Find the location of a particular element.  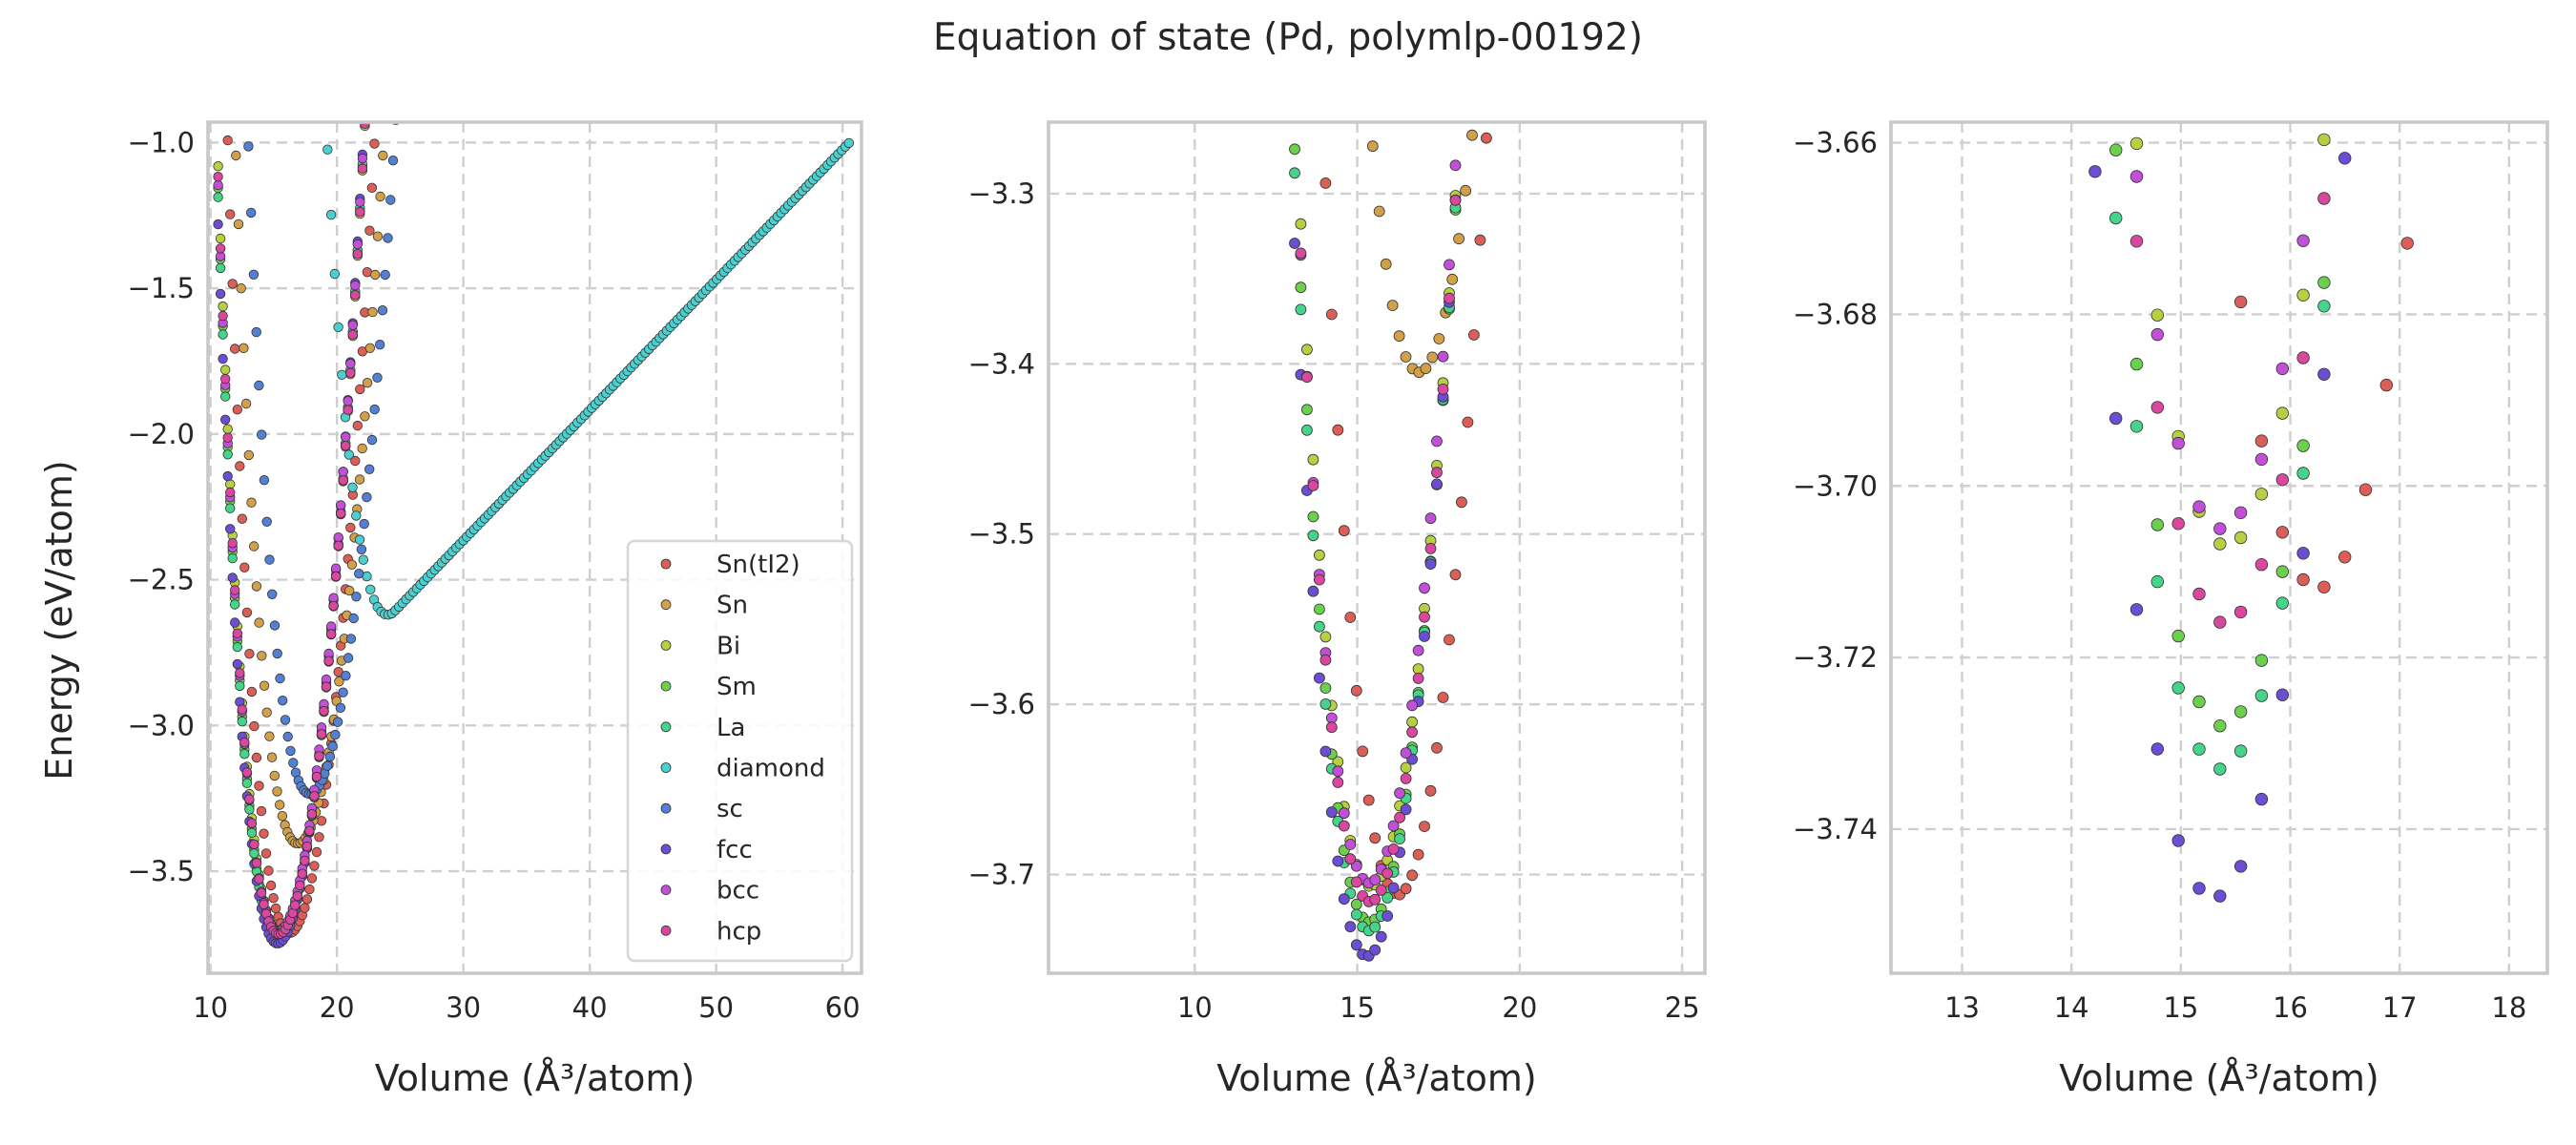

x-tick-label: 20 is located at coordinates (337, 1008).